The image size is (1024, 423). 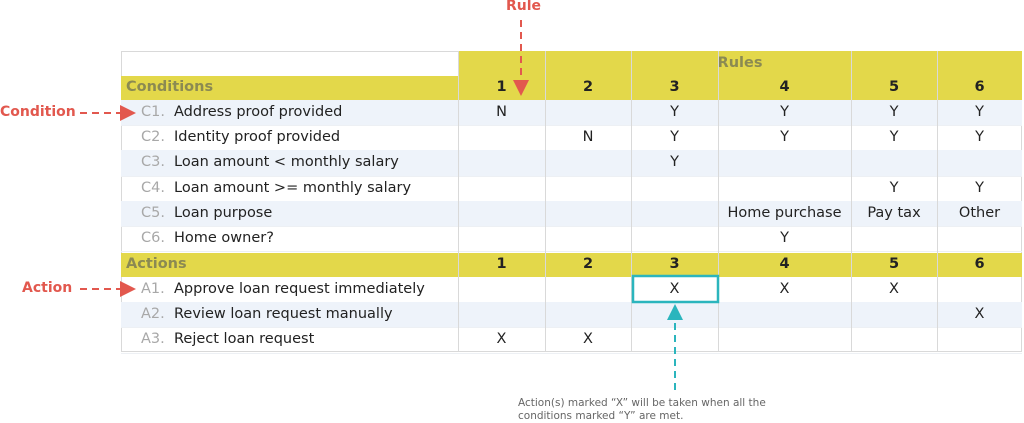 I want to click on row-label: Identity proof provided, so click(x=257, y=137).